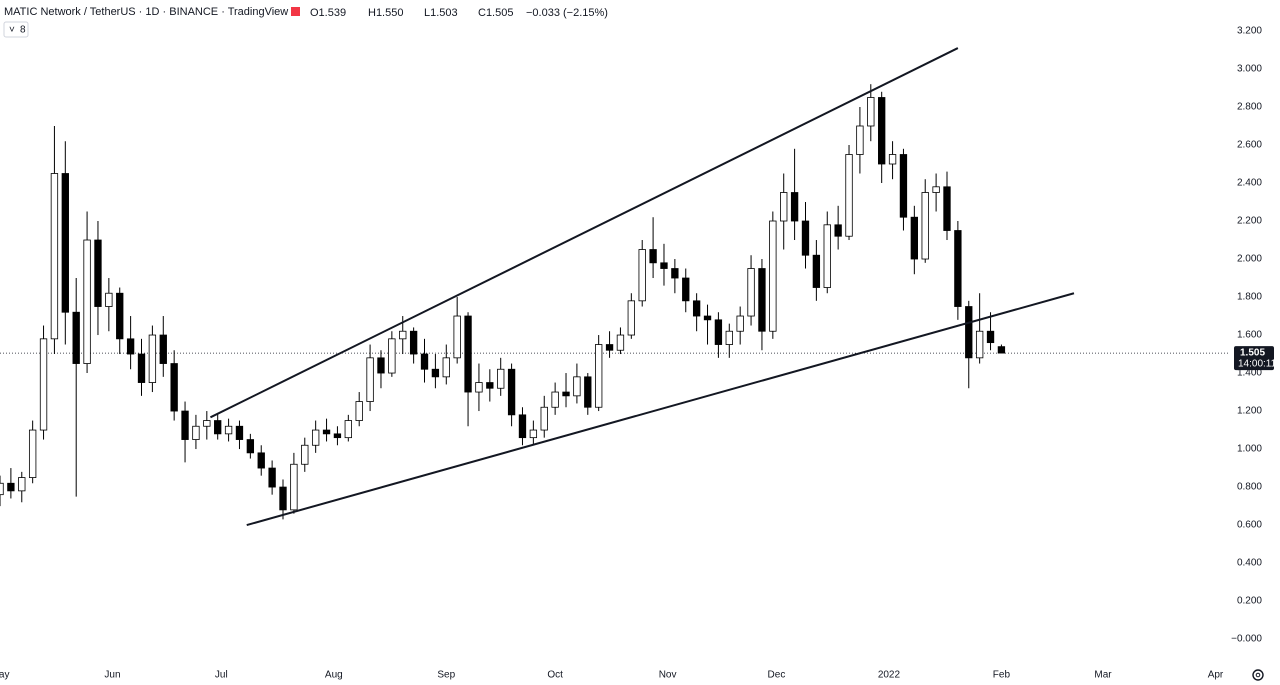  Describe the element at coordinates (334, 675) in the screenshot. I see `x-tick-label: Aug` at that location.